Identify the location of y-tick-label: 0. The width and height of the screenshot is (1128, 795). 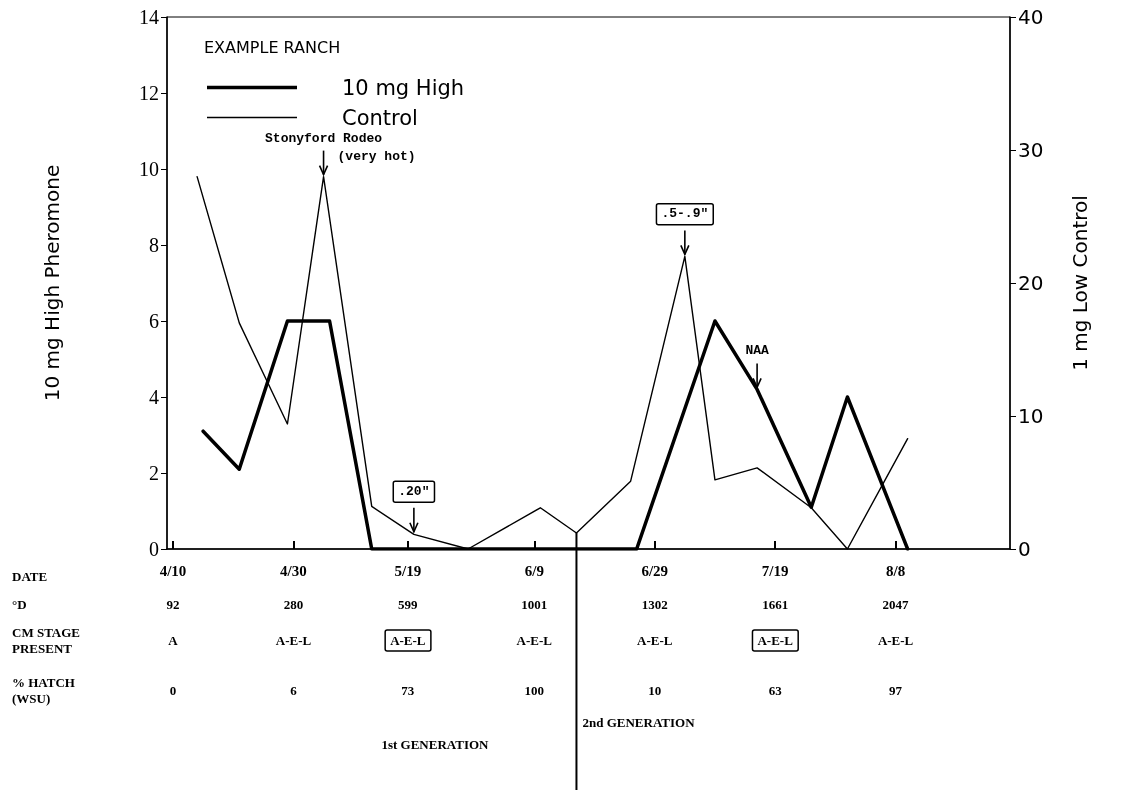
(154, 549).